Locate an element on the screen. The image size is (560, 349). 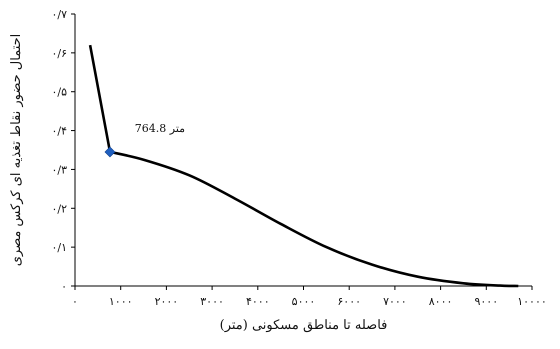
y-axis-ticks: ۰ ۰/۱ ۰/۲ ۰/۳ ۰/۴ ۰/۵ ۰/۶ ۰/۷ is located at coordinates (63, 150).